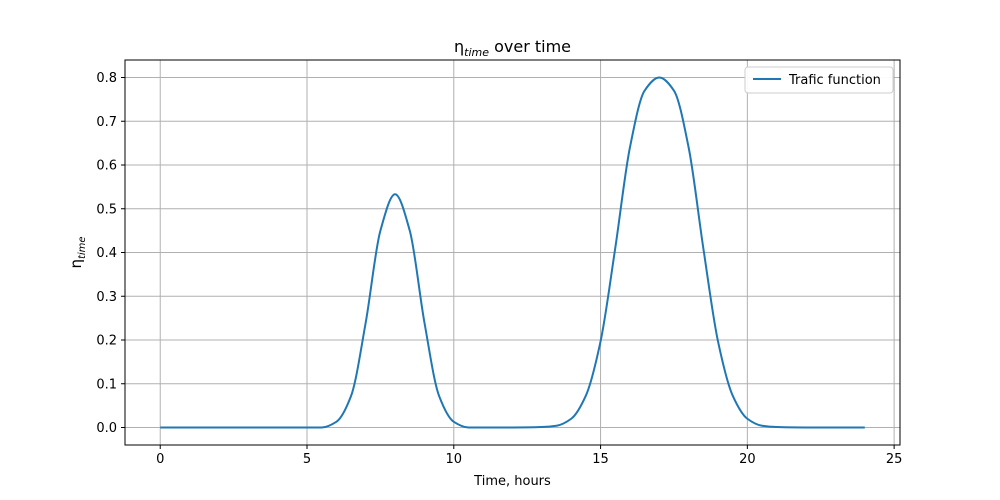 This screenshot has width=1000, height=500. Describe the element at coordinates (106, 253) in the screenshot. I see `y-tick-label: 0.4` at that location.